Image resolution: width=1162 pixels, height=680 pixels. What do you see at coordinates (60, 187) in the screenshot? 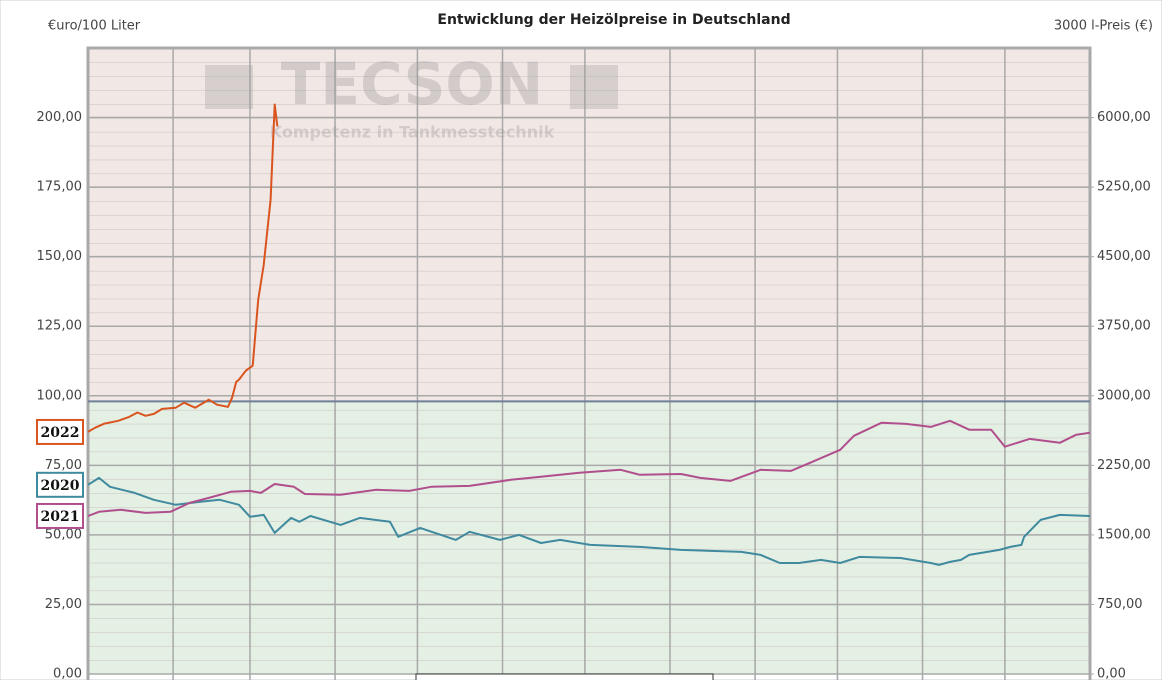
I see `y-tick-label: 175,00` at bounding box center [60, 187].